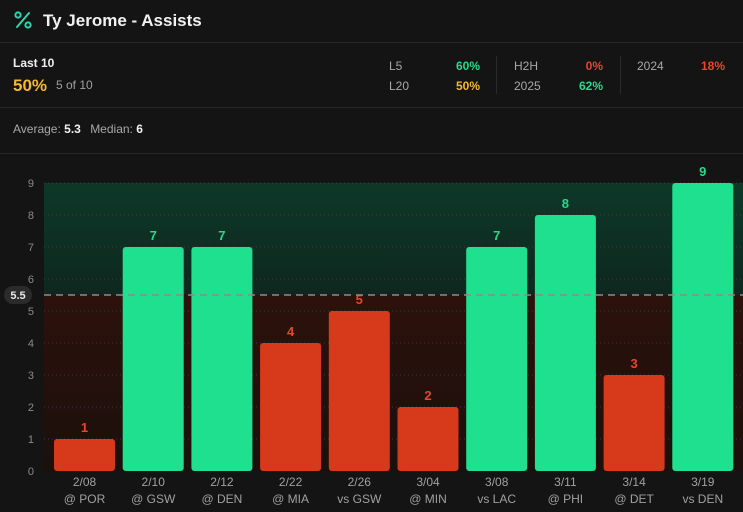  Describe the element at coordinates (31, 184) in the screenshot. I see `y-tick-label: 9` at that location.